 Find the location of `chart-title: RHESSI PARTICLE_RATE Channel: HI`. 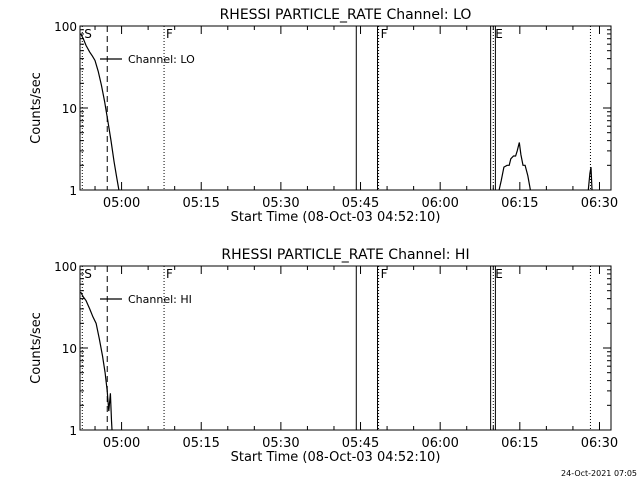

chart-title: RHESSI PARTICLE_RATE Channel: HI is located at coordinates (345, 255).